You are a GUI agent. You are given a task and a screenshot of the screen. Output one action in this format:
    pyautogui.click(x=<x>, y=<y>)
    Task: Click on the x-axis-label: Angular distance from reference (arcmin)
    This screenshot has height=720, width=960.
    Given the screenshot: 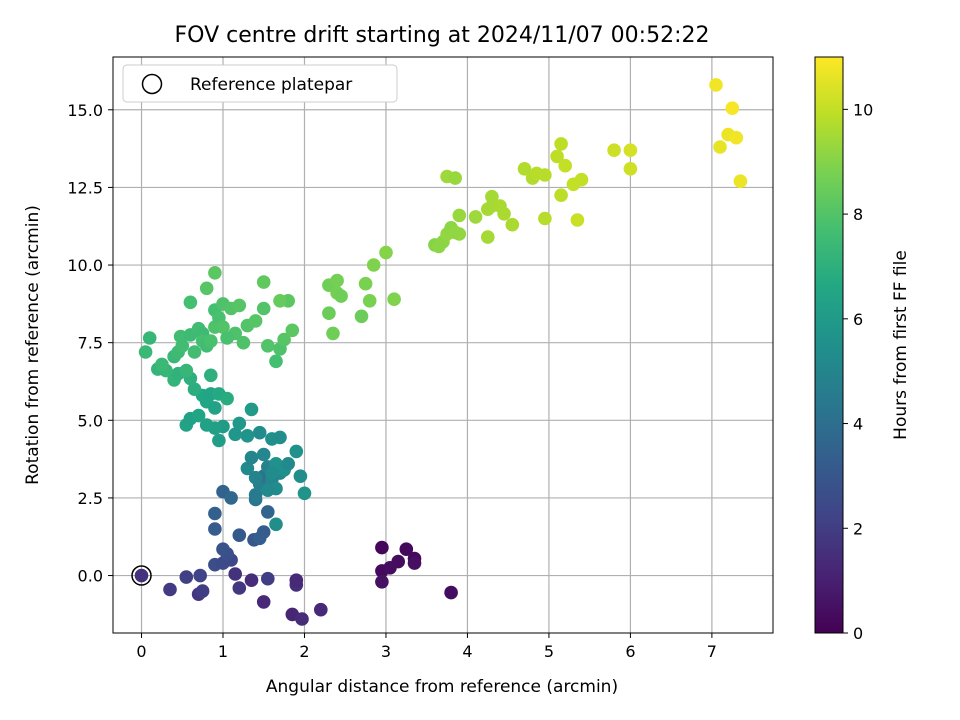 What is the action you would take?
    pyautogui.click(x=442, y=687)
    